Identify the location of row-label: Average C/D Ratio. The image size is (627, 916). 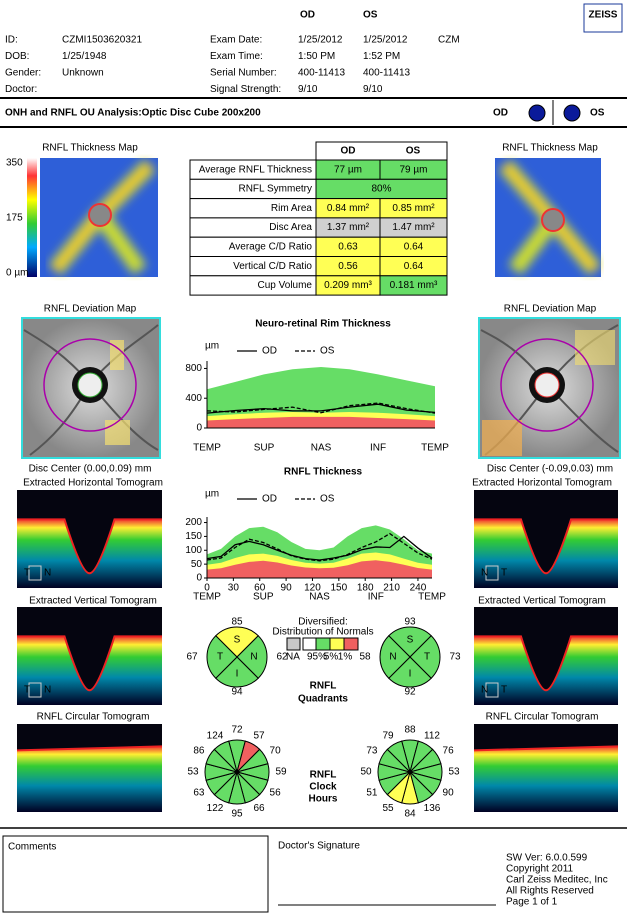
(271, 246).